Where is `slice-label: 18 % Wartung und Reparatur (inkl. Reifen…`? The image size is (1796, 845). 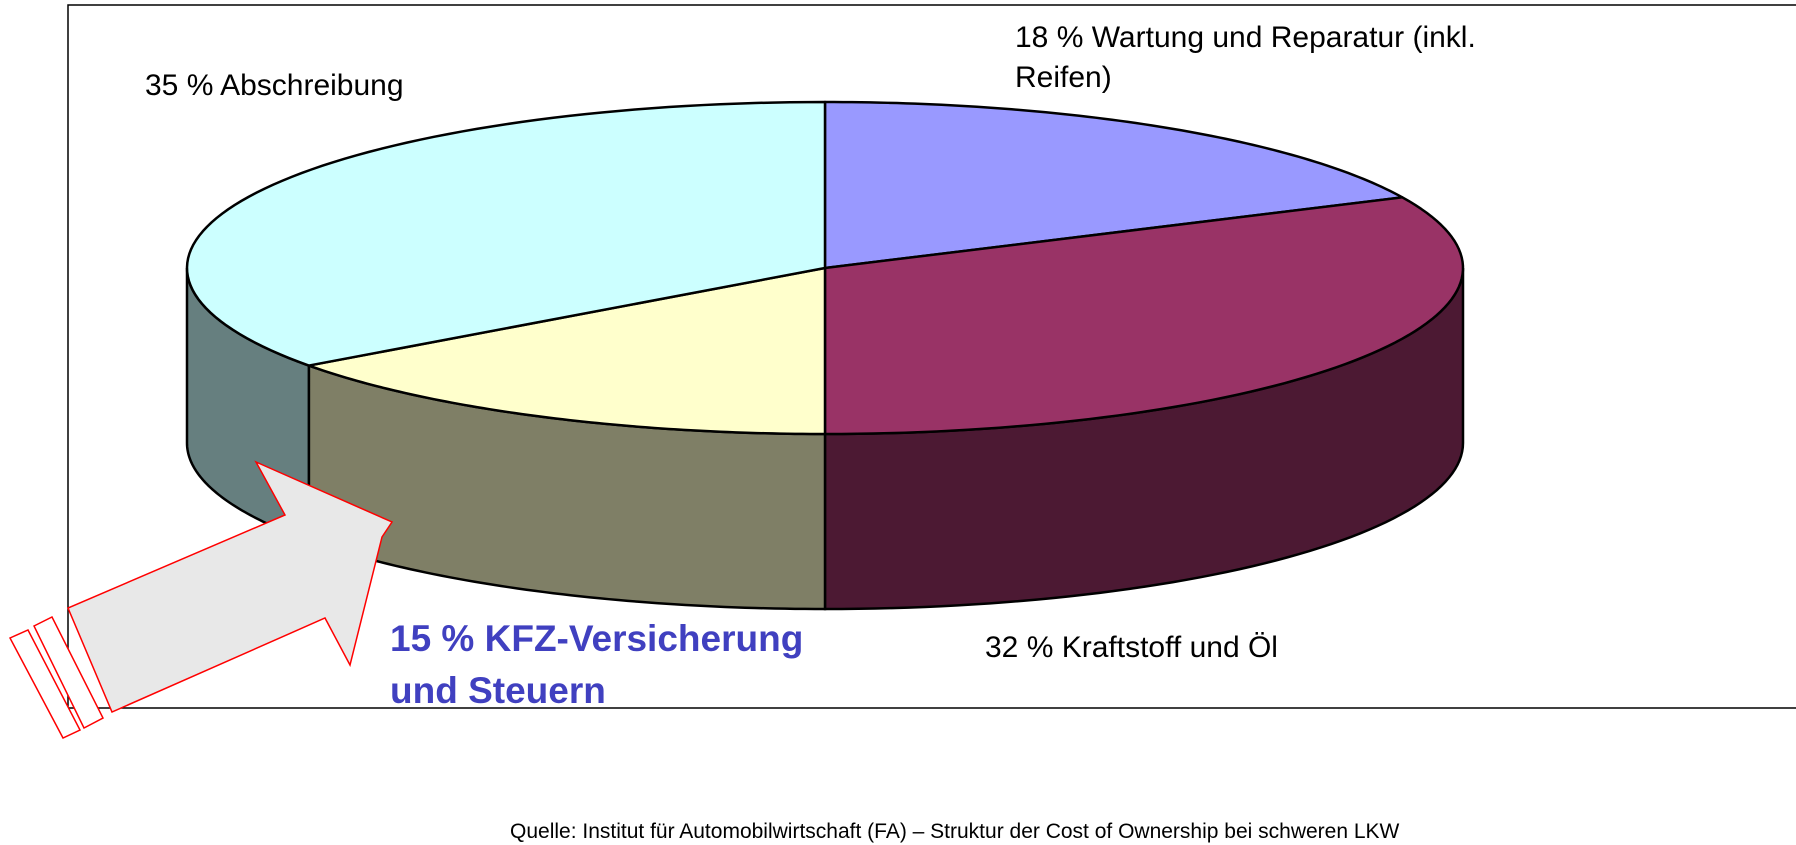
slice-label: 18 % Wartung und Reparatur (inkl. Reifen… is located at coordinates (1265, 58).